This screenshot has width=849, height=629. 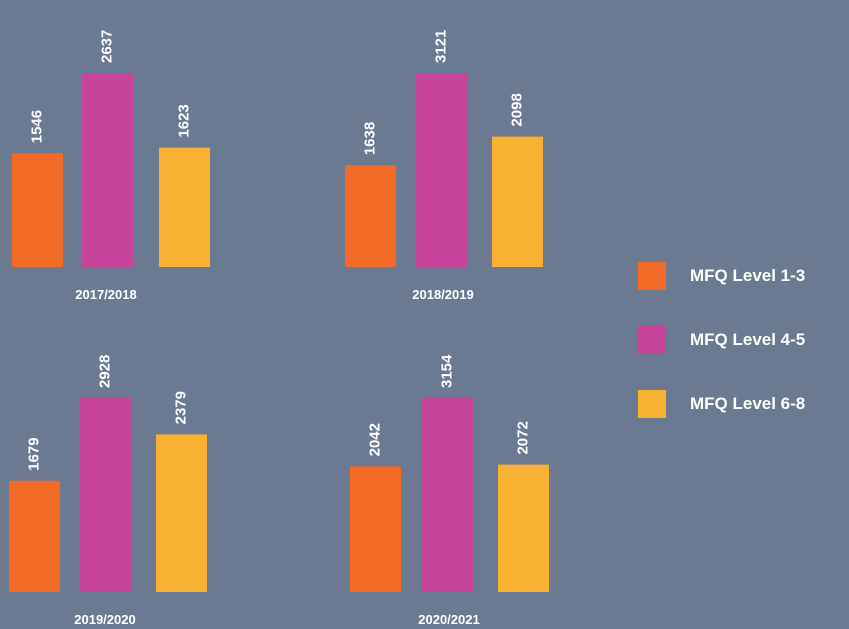 What do you see at coordinates (104, 371) in the screenshot?
I see `data-label-level-4-5: 2928` at bounding box center [104, 371].